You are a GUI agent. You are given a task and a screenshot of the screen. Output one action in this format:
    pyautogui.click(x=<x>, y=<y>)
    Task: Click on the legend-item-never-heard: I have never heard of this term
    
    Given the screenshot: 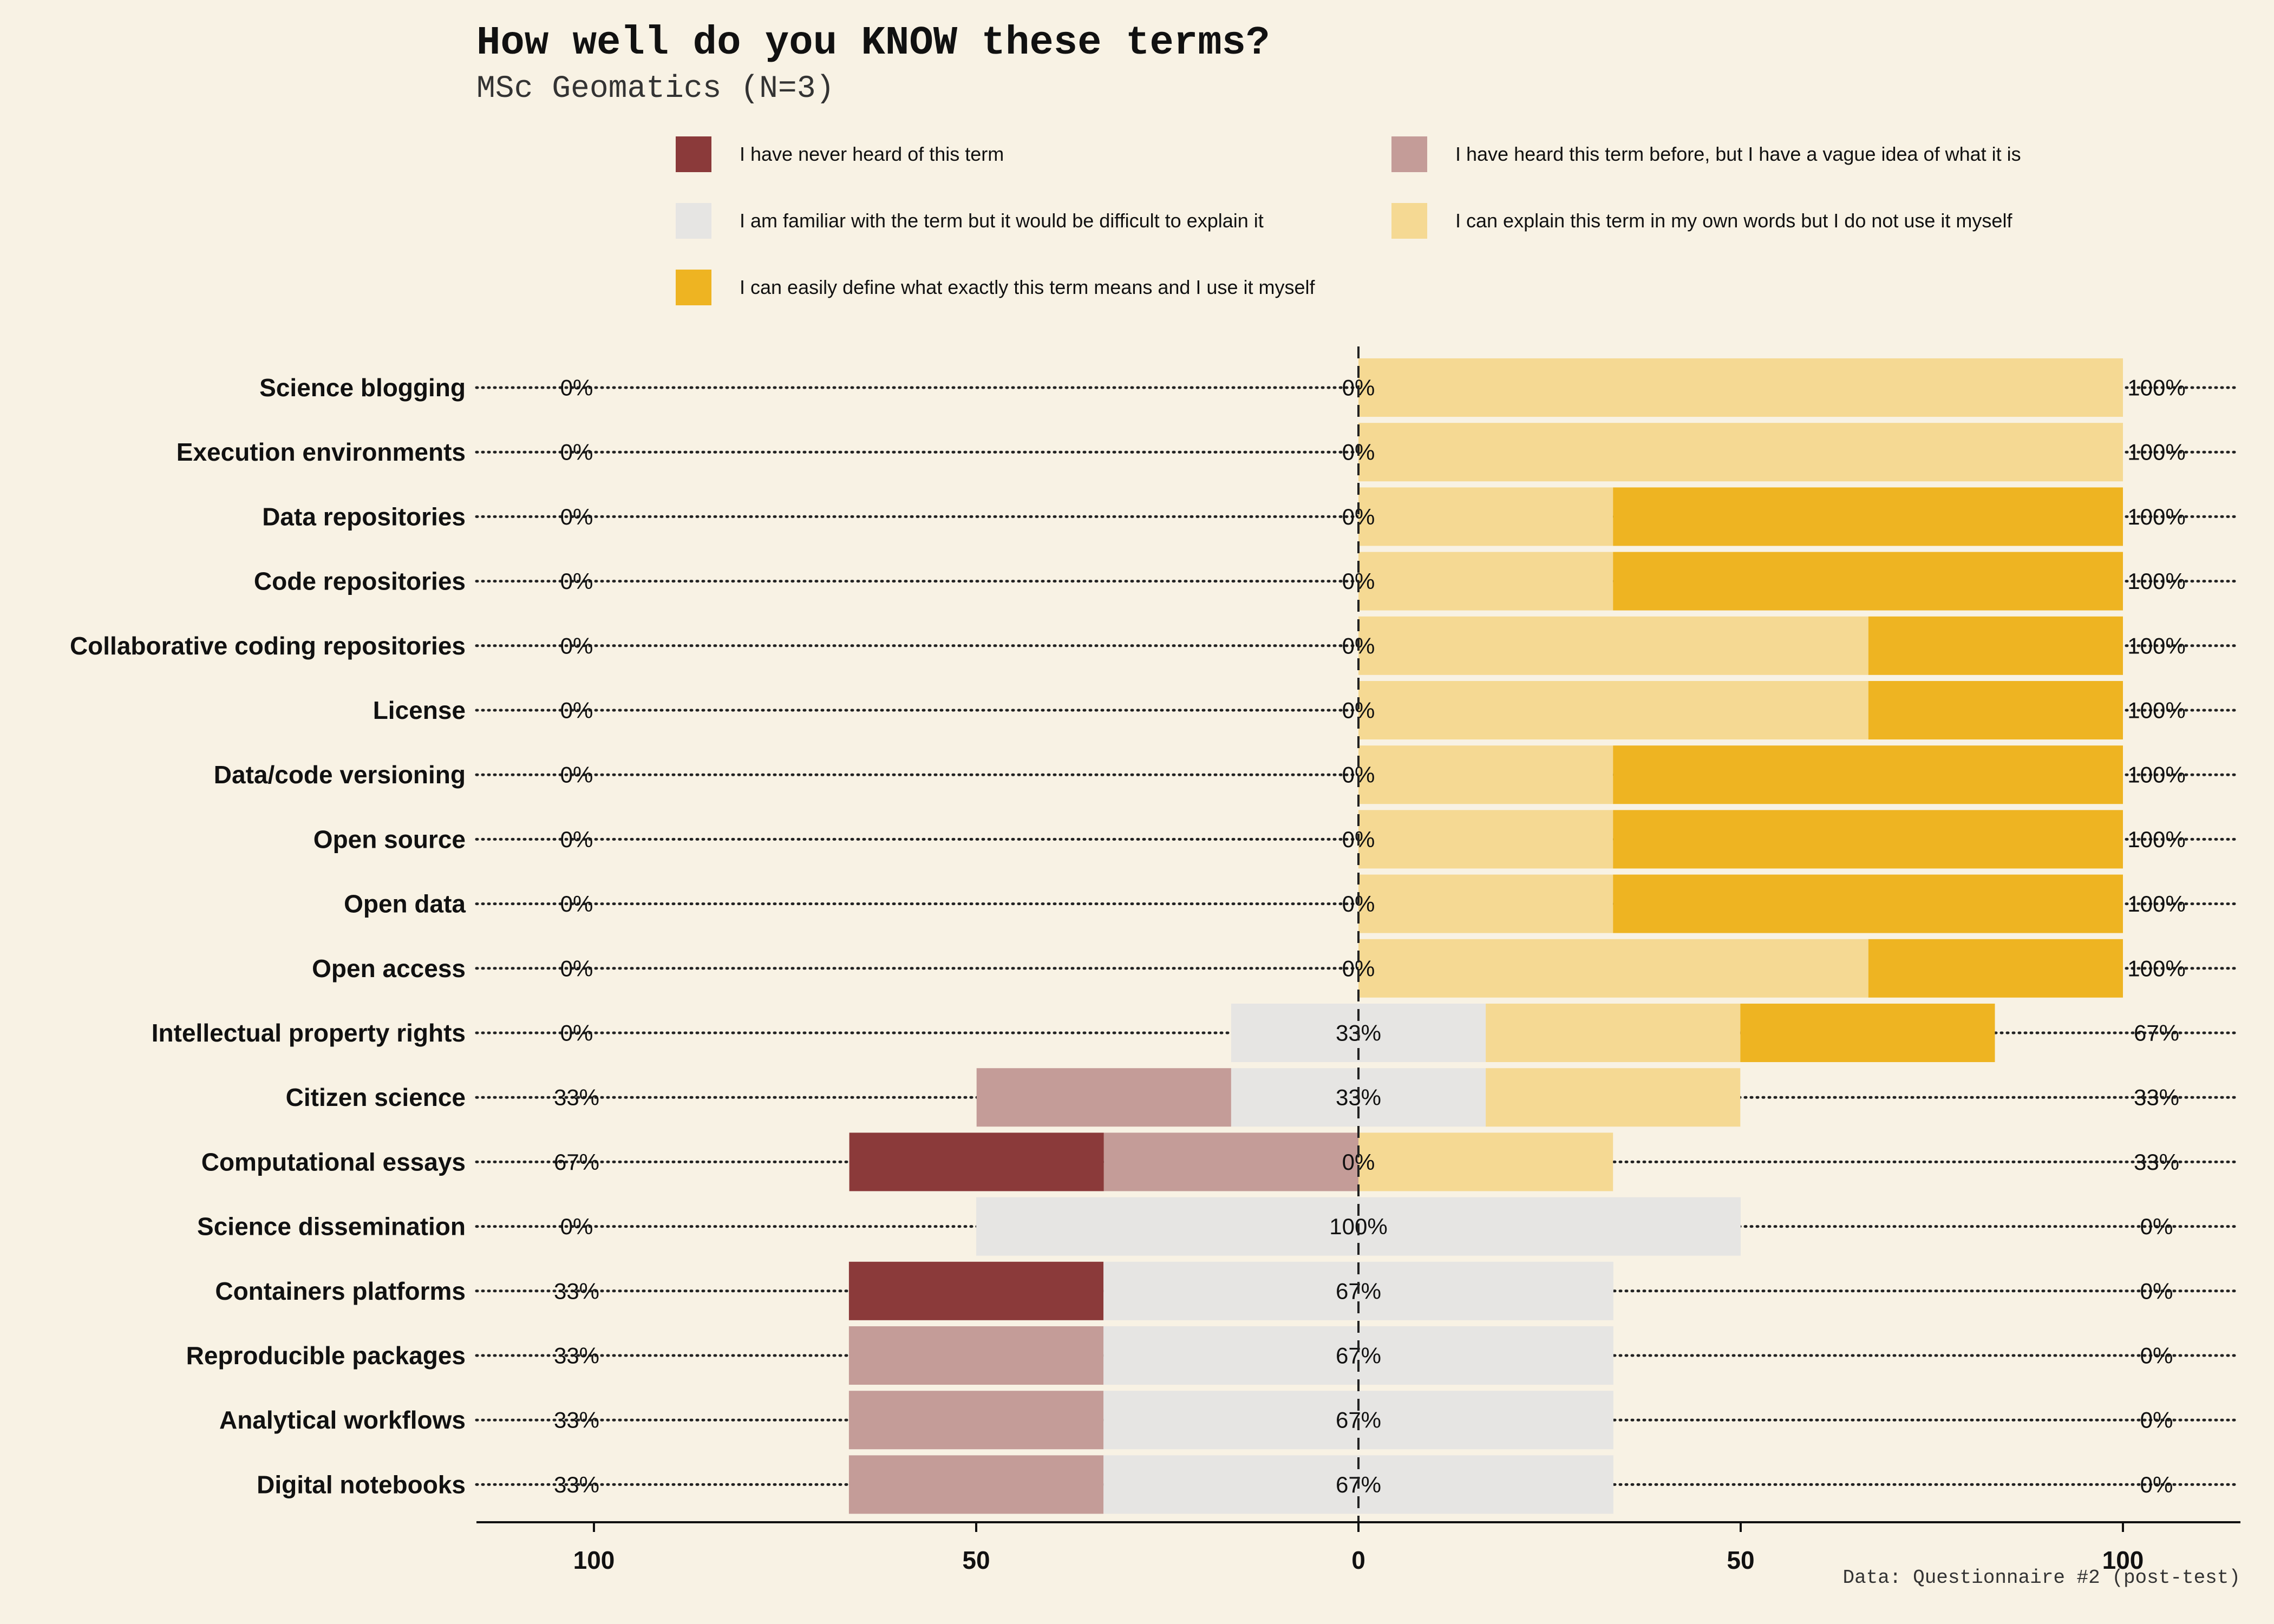 What is the action you would take?
    pyautogui.click(x=840, y=154)
    